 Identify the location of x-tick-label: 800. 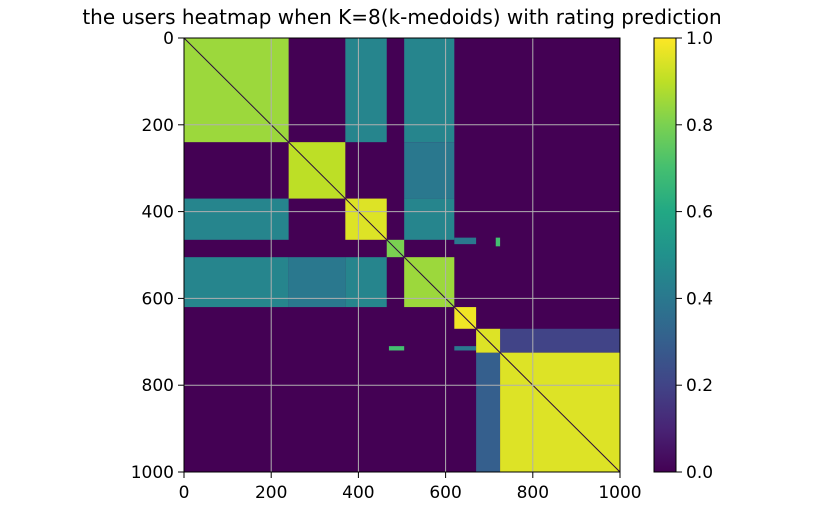
(533, 493).